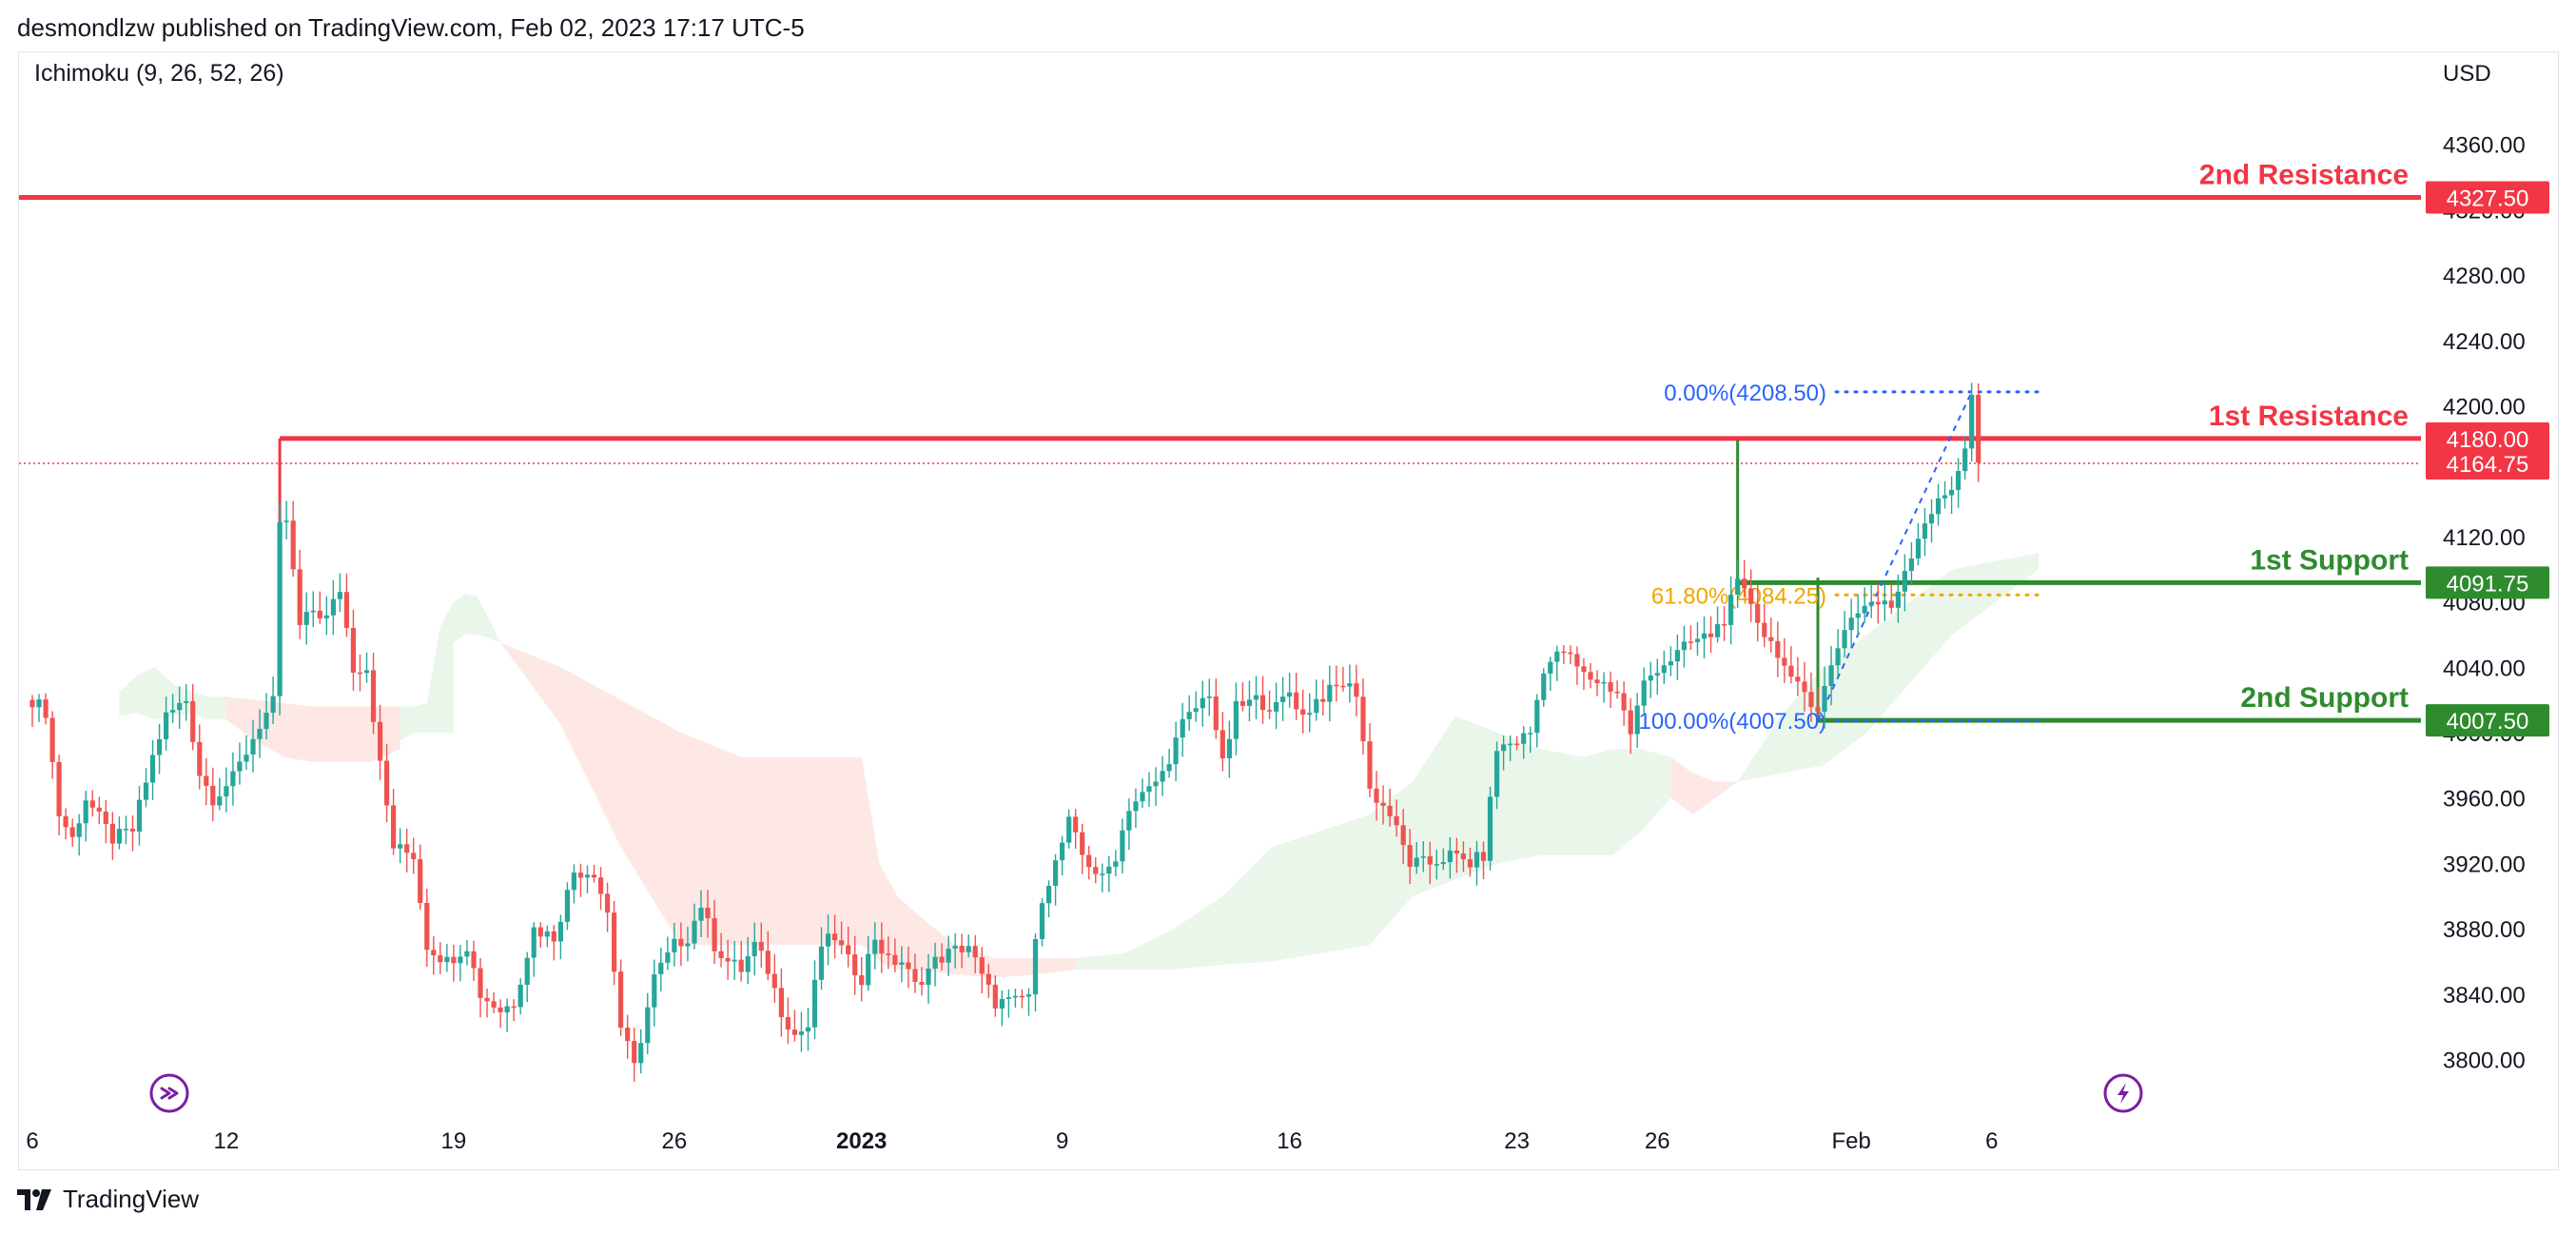  Describe the element at coordinates (2484, 1061) in the screenshot. I see `price-tick-label: 3800.00` at that location.